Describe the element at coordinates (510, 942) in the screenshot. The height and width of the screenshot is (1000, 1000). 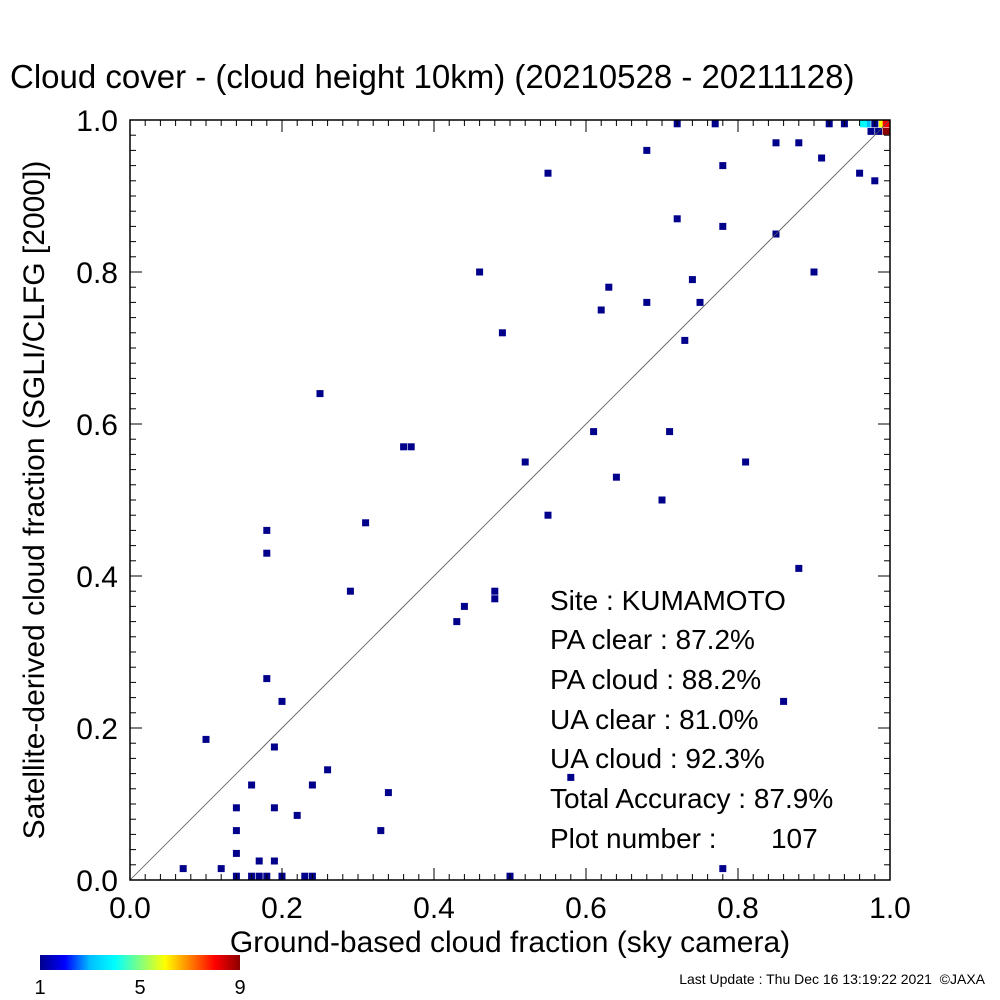
I see `x-axis-label: Ground-based cloud fraction (sky camera)` at that location.